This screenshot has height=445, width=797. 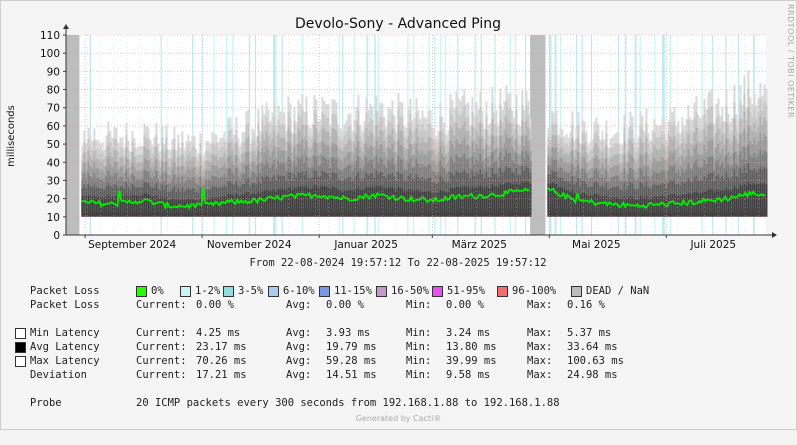 What do you see at coordinates (65, 291) in the screenshot?
I see `packet-loss-label: Packet Loss` at bounding box center [65, 291].